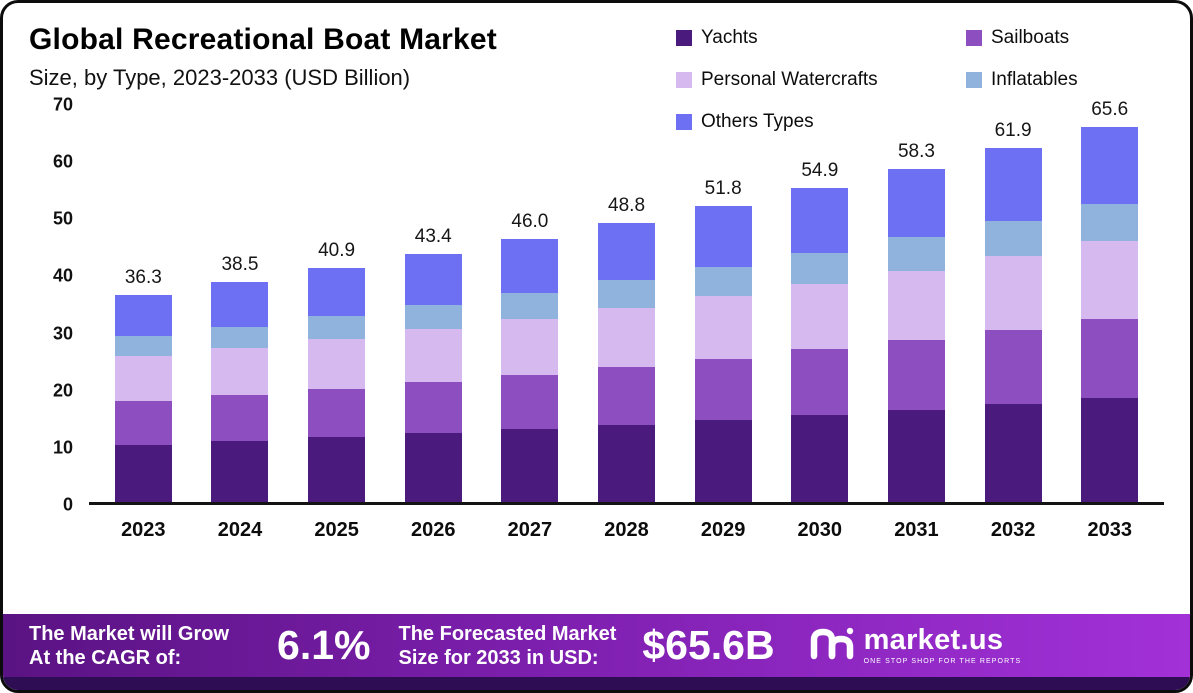 Image resolution: width=1193 pixels, height=693 pixels. What do you see at coordinates (1013, 530) in the screenshot?
I see `x-axis-label: 2032` at bounding box center [1013, 530].